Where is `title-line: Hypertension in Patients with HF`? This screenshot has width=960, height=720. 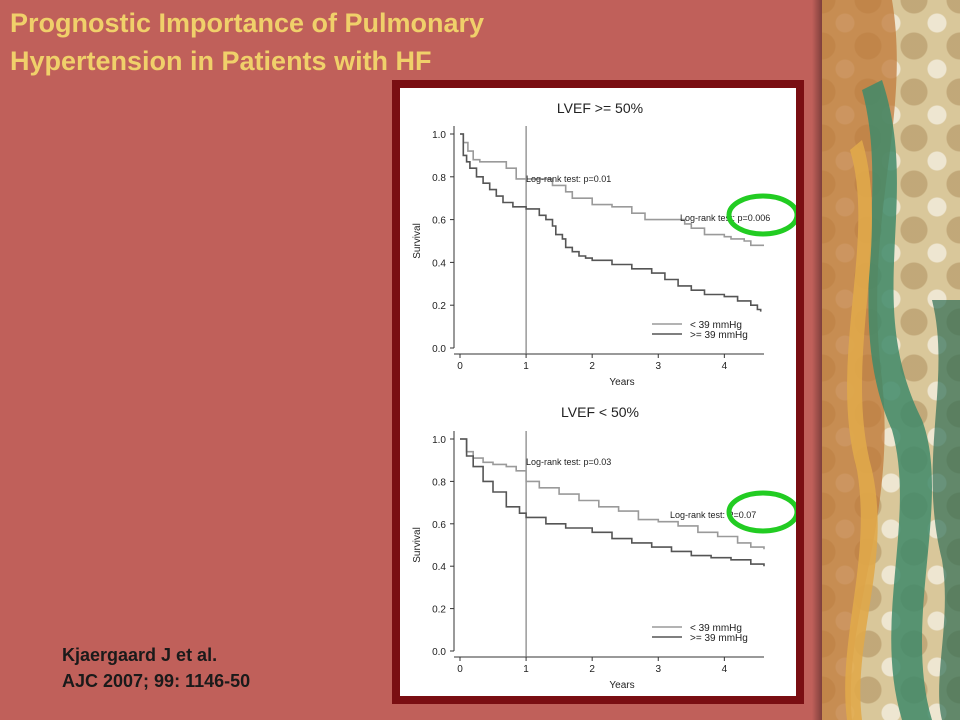
title-line: Hypertension in Patients with HF is located at coordinates (221, 61).